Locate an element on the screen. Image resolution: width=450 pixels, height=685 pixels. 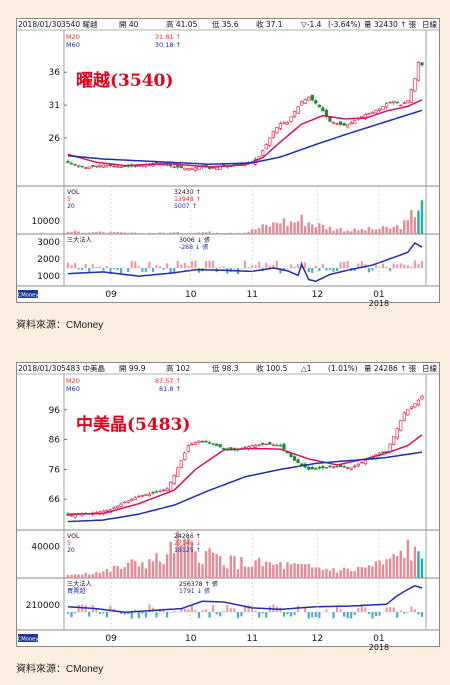
volume-legend-value: 13948 ↑ is located at coordinates (187, 199).